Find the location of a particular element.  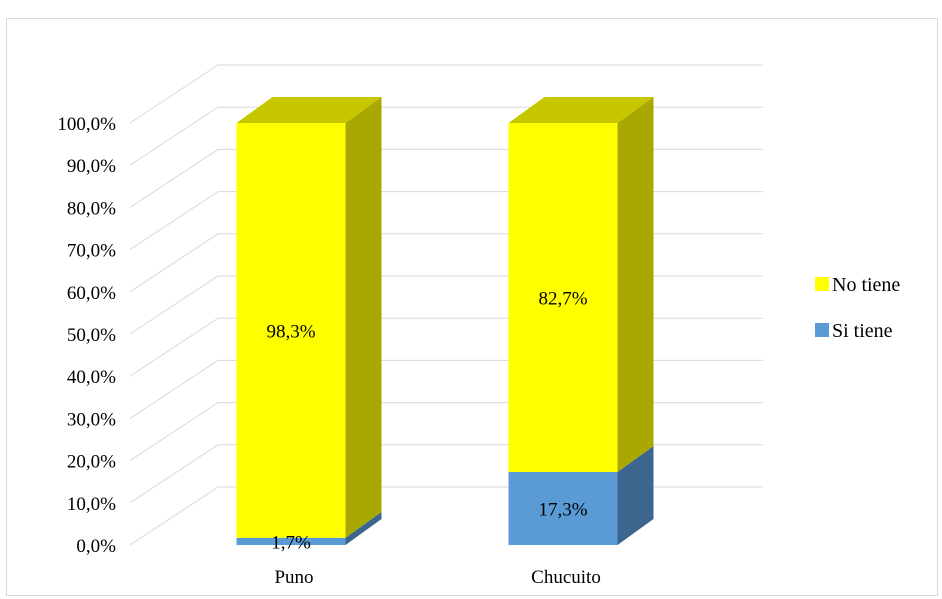

data-label-puno-no-tiene: 98,3% is located at coordinates (290, 331).